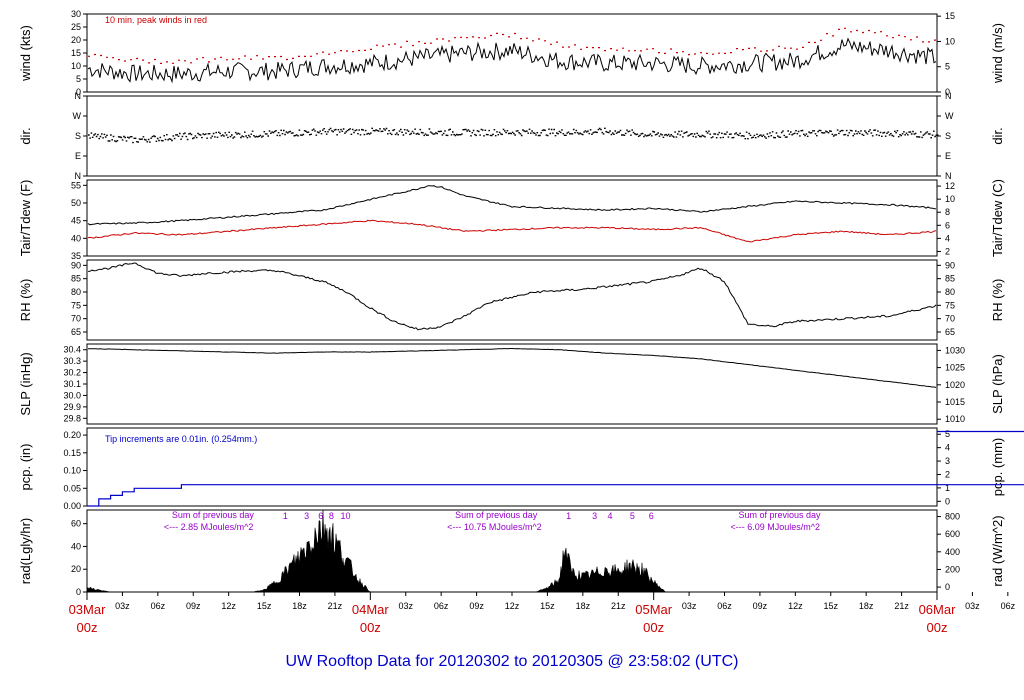 This screenshot has height=700, width=1024. I want to click on ylabel-right: Tair/Tdew (C), so click(997, 218).